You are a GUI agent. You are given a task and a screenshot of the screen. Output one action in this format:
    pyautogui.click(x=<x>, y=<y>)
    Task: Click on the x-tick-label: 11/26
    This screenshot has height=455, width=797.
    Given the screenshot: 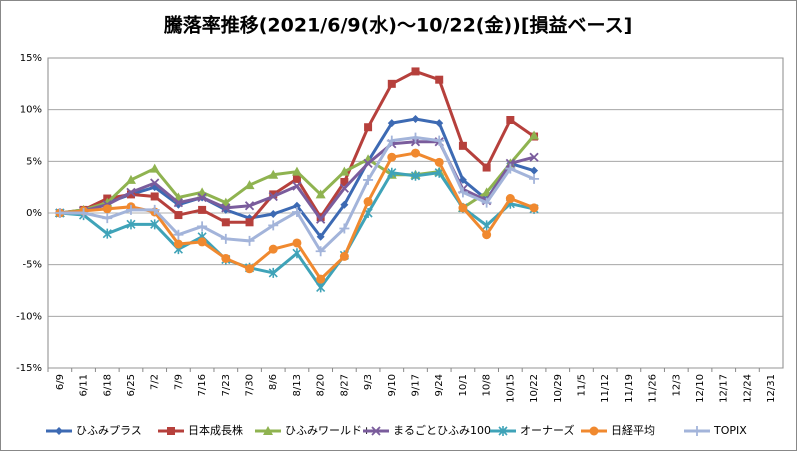 What is the action you would take?
    pyautogui.click(x=653, y=388)
    